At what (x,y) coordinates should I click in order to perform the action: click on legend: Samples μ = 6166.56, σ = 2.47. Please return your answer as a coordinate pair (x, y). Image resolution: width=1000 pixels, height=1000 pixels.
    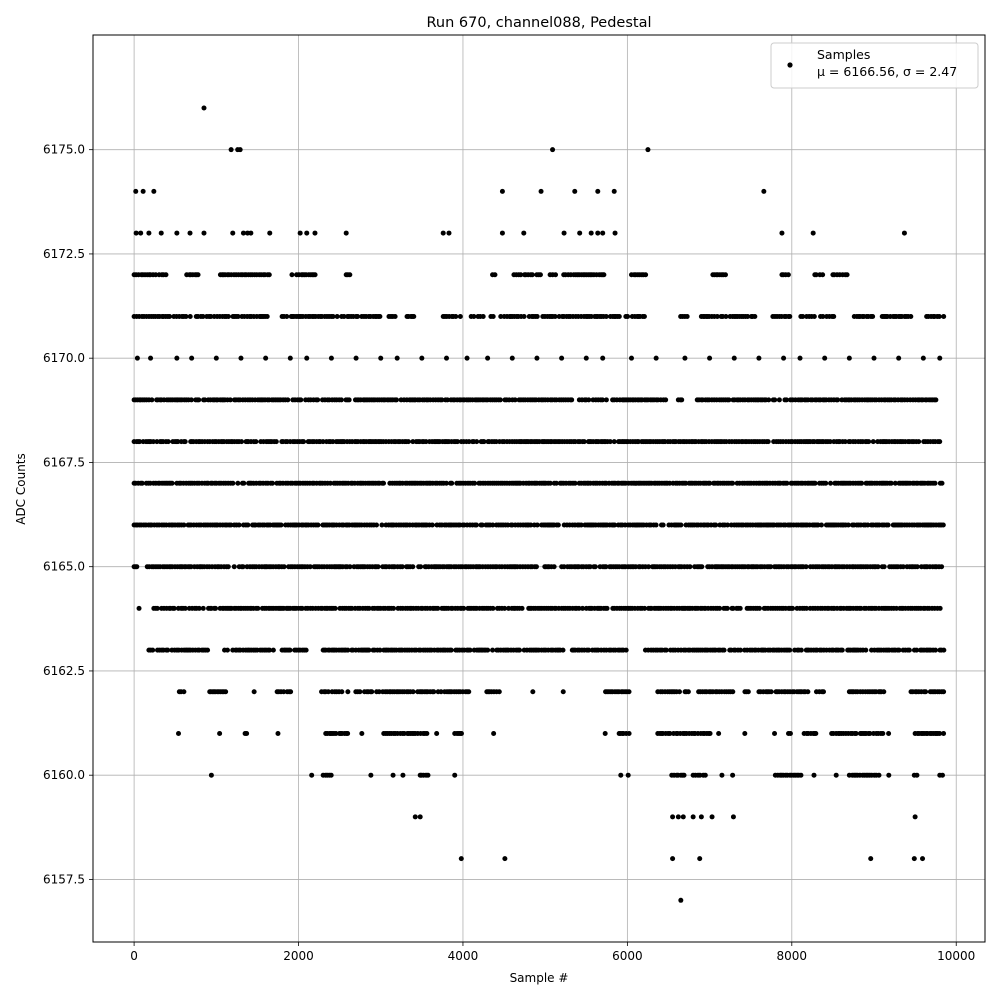
    Looking at the image, I should click on (874, 65).